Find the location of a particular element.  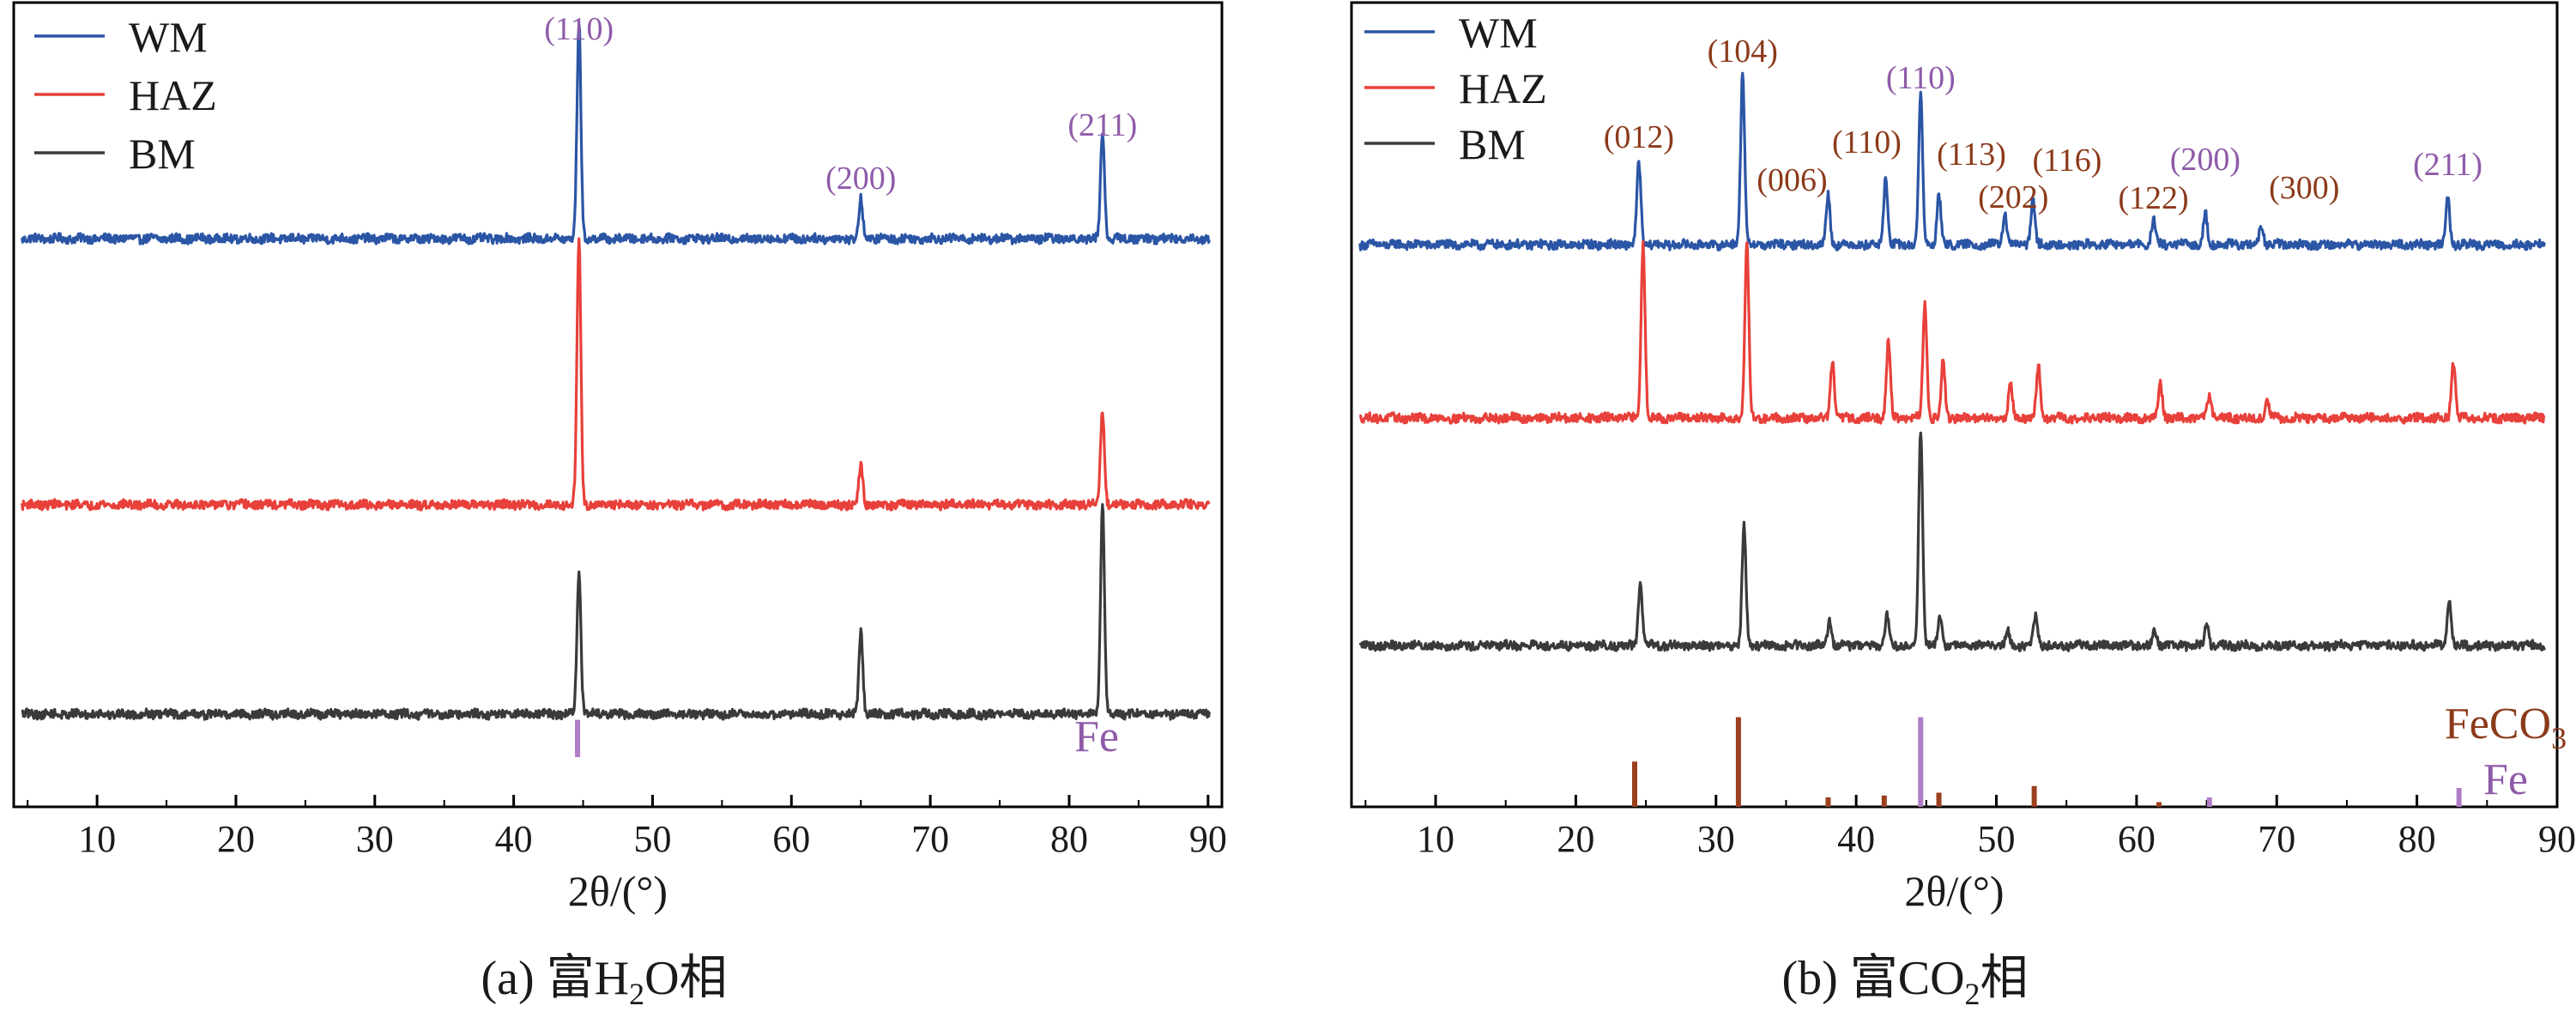

caption-b-part2: 相 is located at coordinates (2004, 978).